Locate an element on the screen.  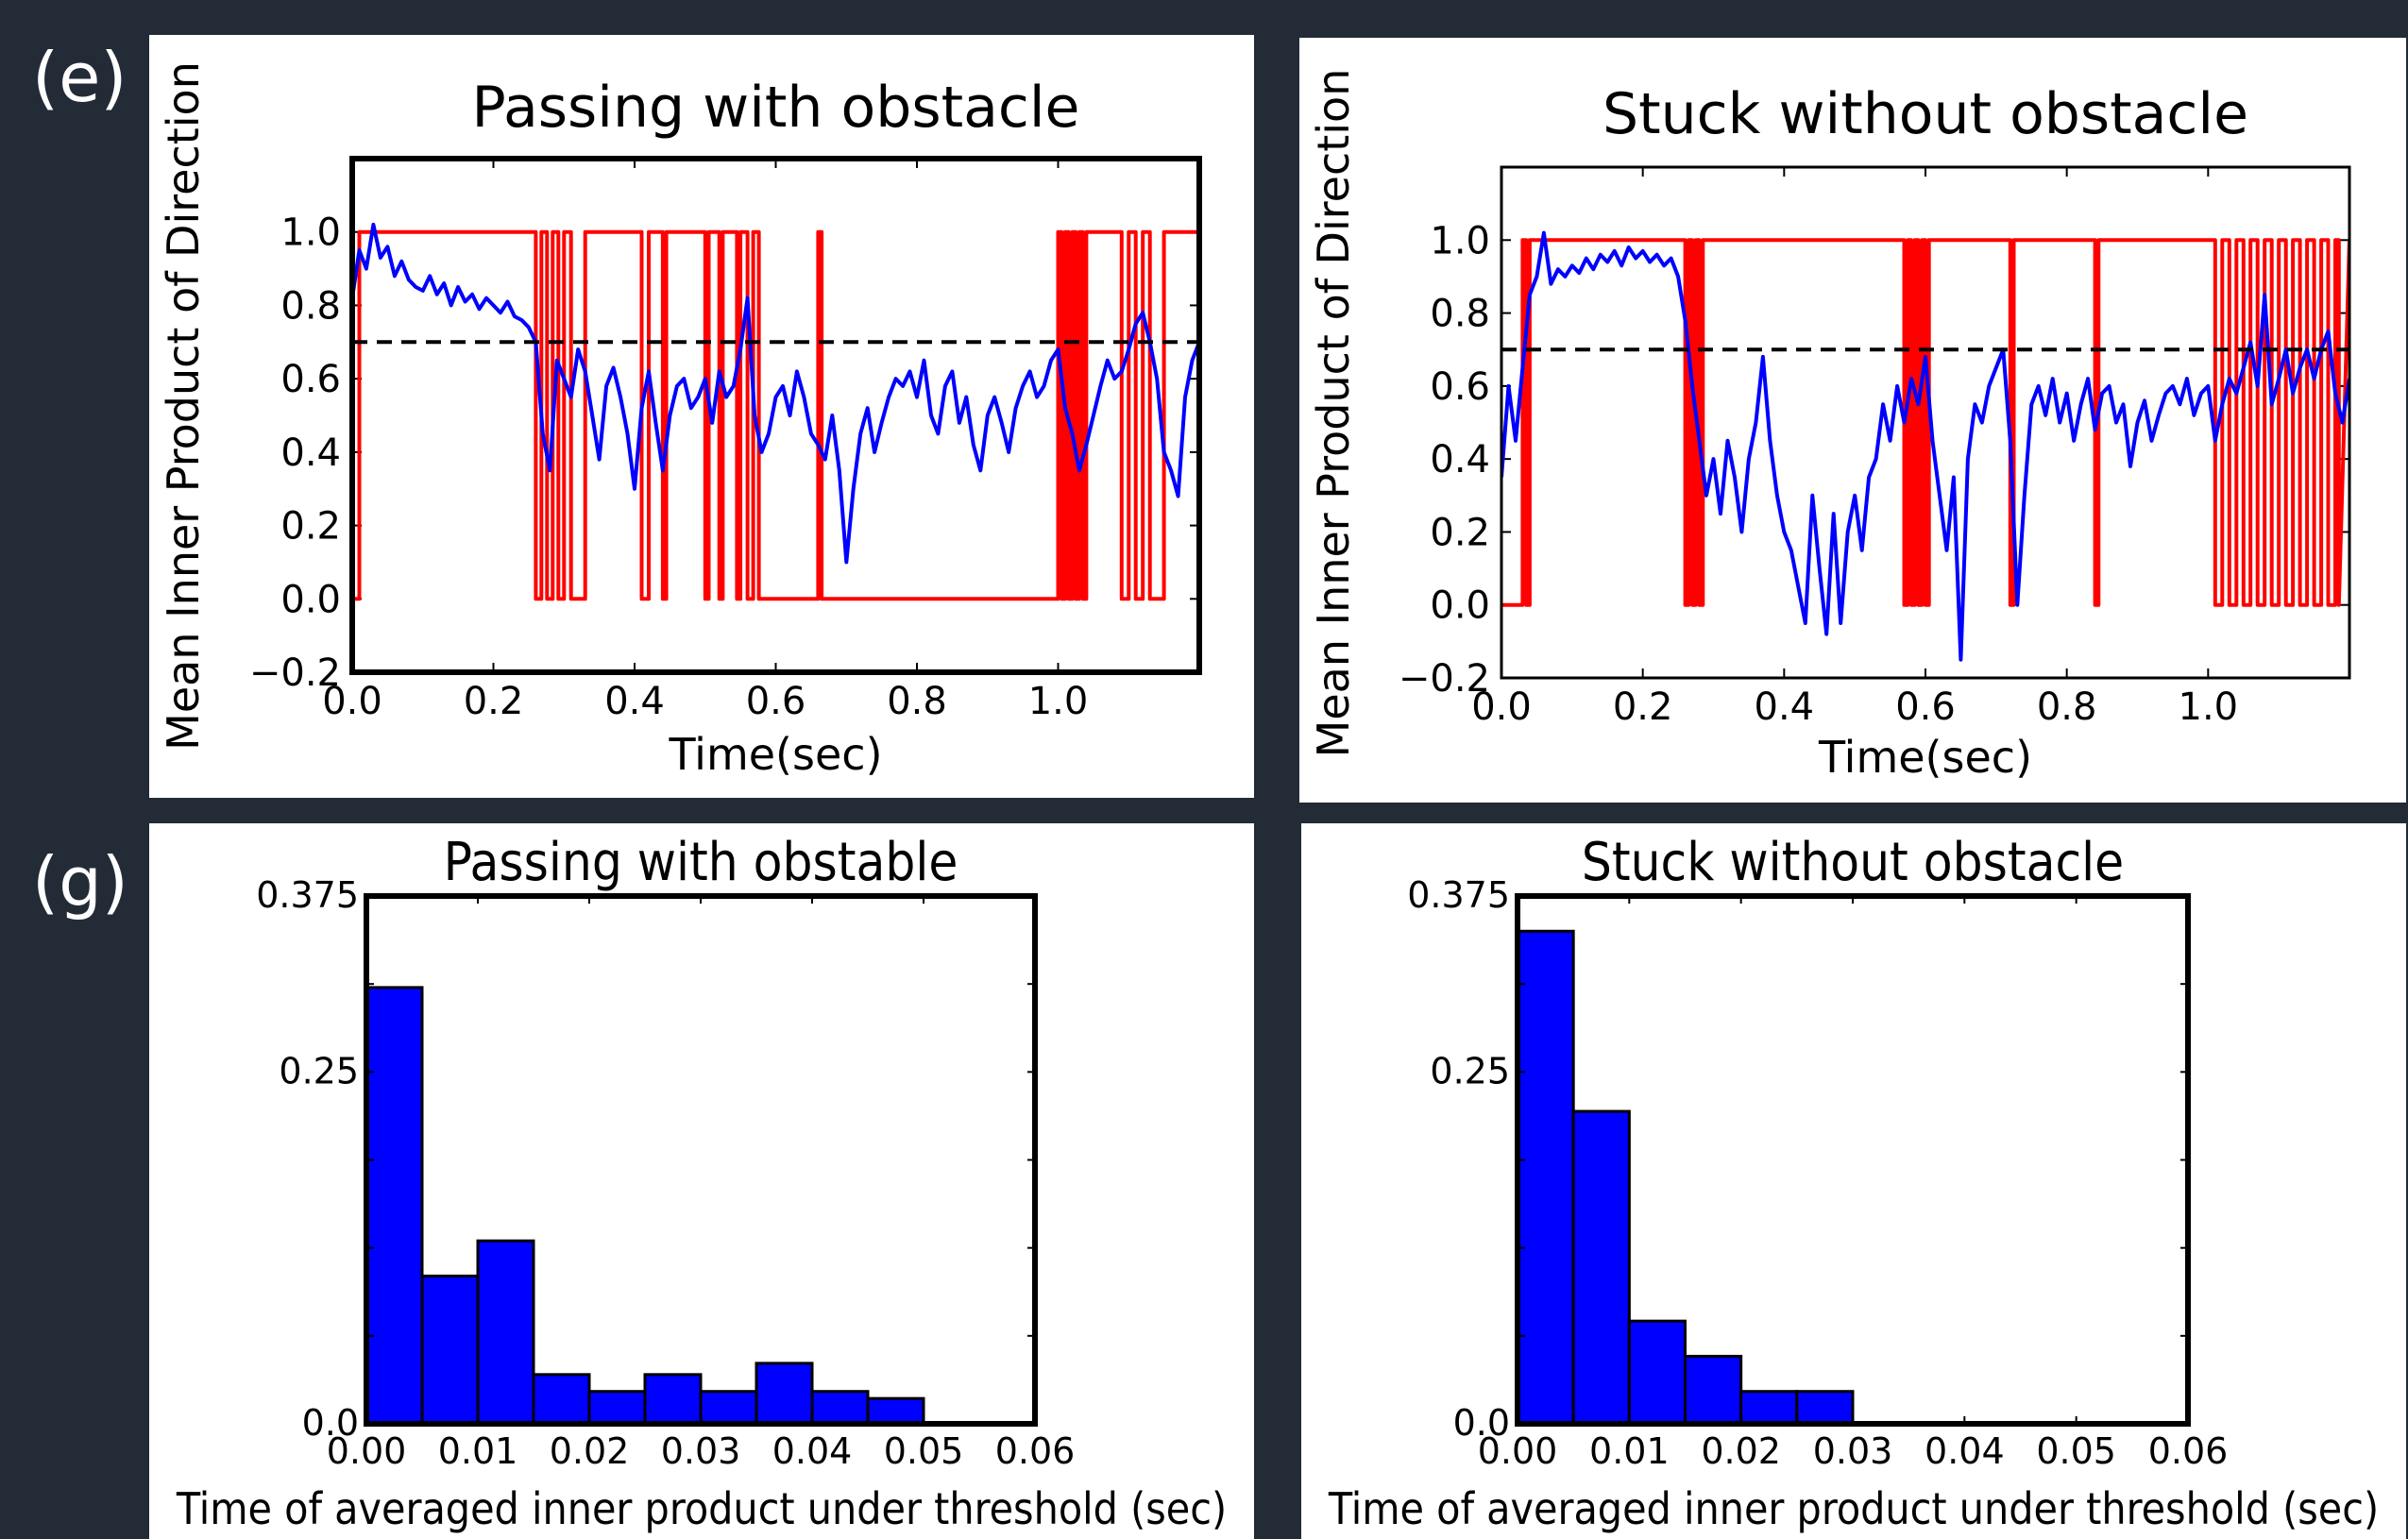
chart-title: Passing with obstable is located at coordinates (701, 862).